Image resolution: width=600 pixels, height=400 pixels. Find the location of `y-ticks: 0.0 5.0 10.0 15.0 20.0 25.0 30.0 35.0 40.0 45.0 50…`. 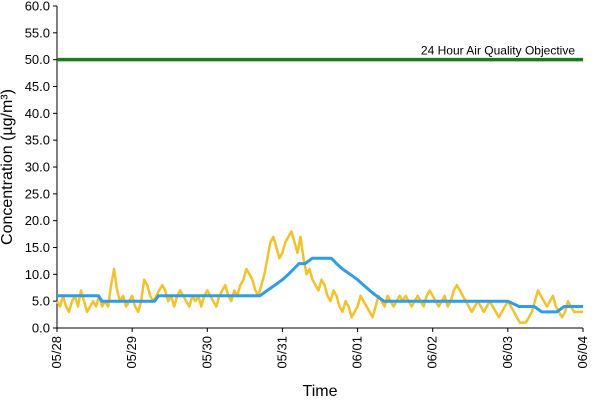

y-ticks: 0.0 5.0 10.0 15.0 20.0 25.0 30.0 35.0 40.0 45.0 50… is located at coordinates (41, 168).